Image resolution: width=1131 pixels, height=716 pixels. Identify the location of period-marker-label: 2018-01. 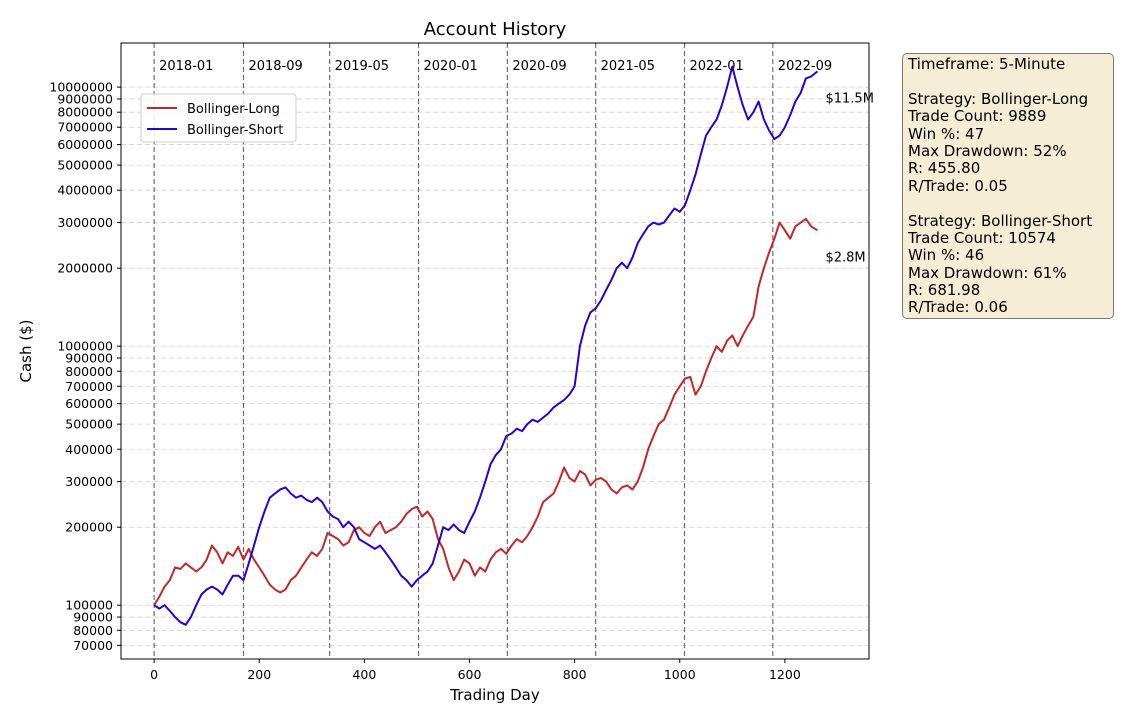
(186, 66).